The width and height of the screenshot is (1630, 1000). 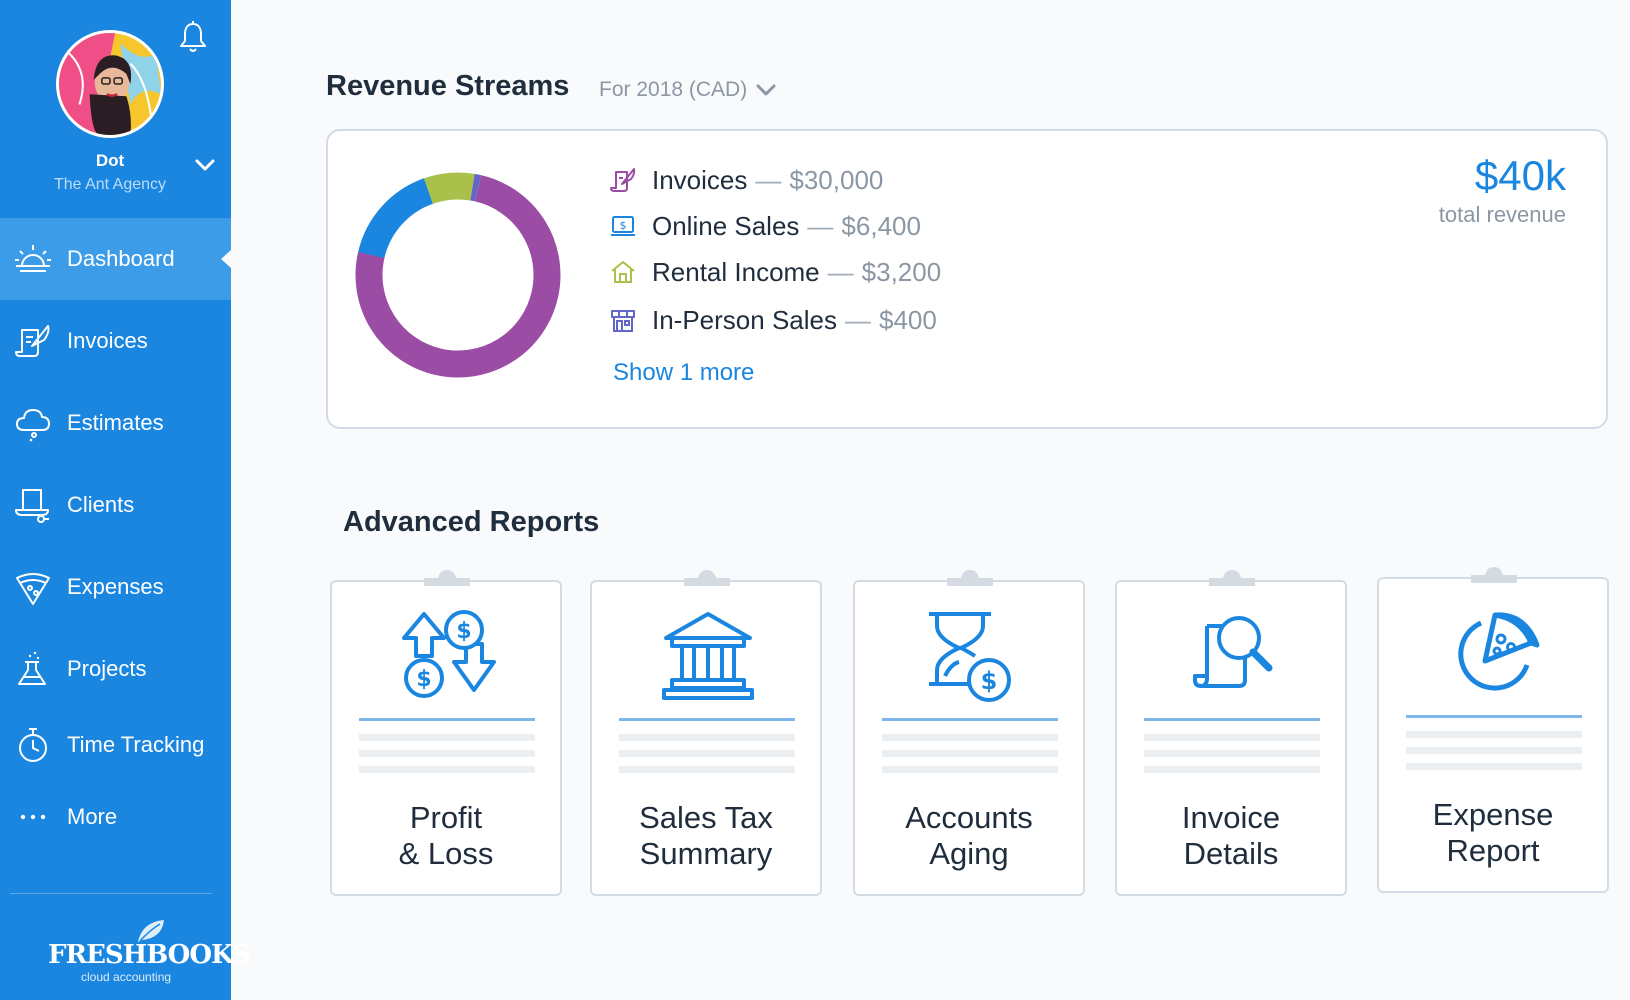 I want to click on sidebar-item-label: Projects, so click(x=107, y=668).